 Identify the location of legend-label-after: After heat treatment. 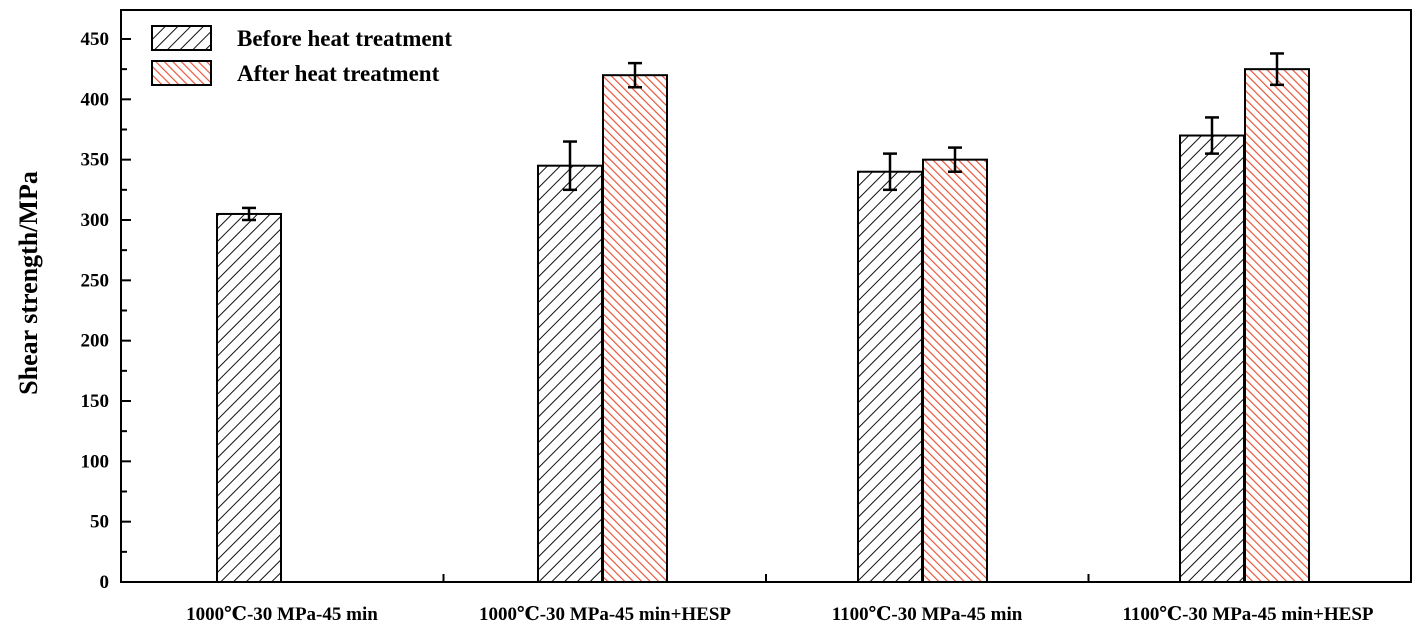
(338, 73).